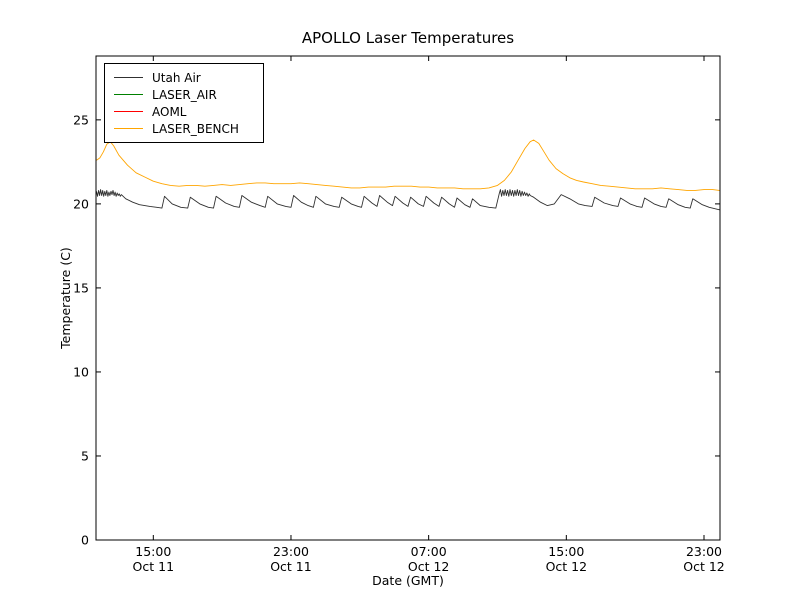 The image size is (800, 600). What do you see at coordinates (81, 371) in the screenshot?
I see `y-tick-label: 10` at bounding box center [81, 371].